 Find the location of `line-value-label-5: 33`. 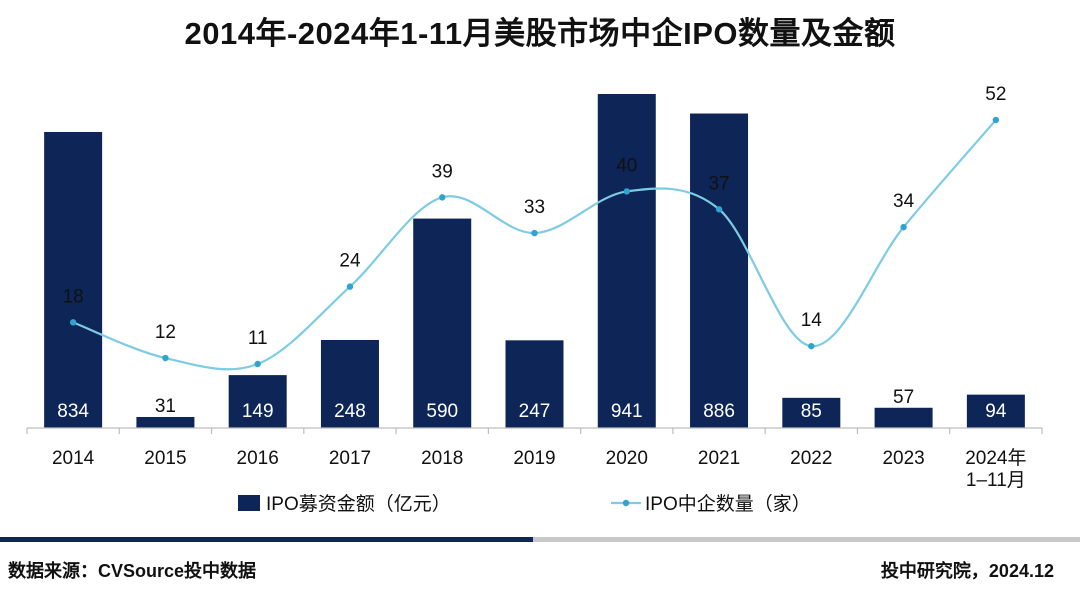

line-value-label-5: 33 is located at coordinates (534, 207).